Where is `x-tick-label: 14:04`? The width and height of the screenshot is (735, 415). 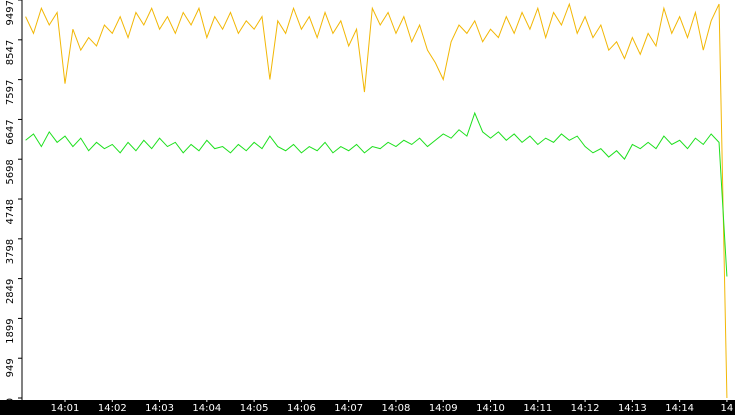
x-tick-label: 14:04 is located at coordinates (206, 408).